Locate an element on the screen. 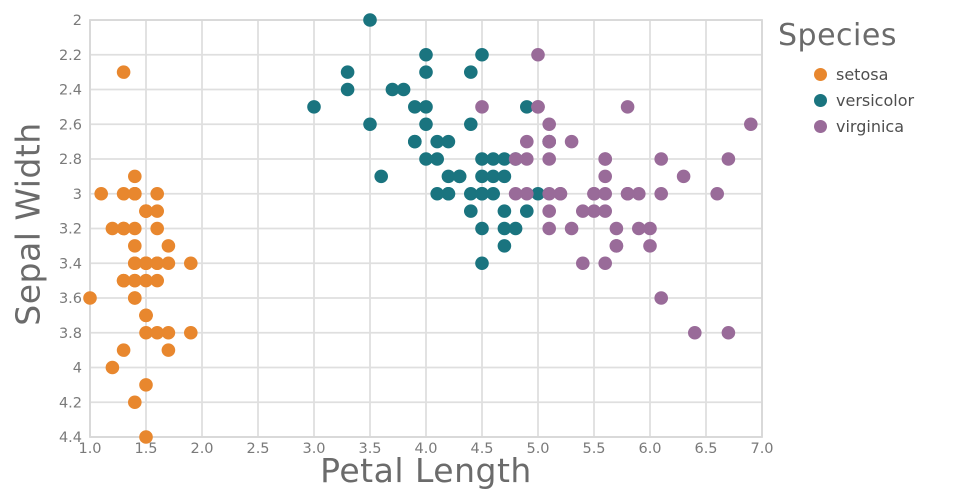 The image size is (960, 500). x-tick-label: 7.0 is located at coordinates (761, 449).